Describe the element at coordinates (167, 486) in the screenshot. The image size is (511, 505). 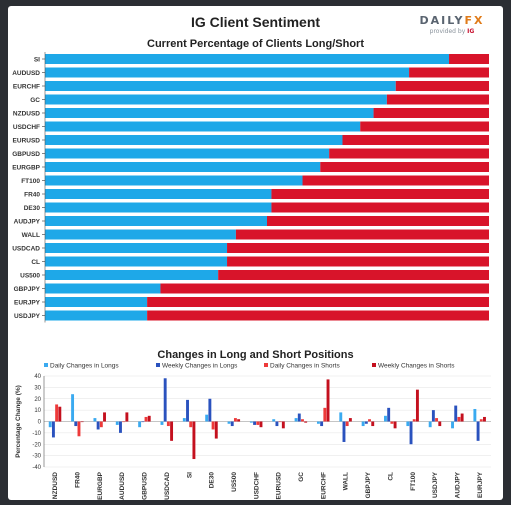
I see `x-category-label-usdcad: USDCAD` at that location.